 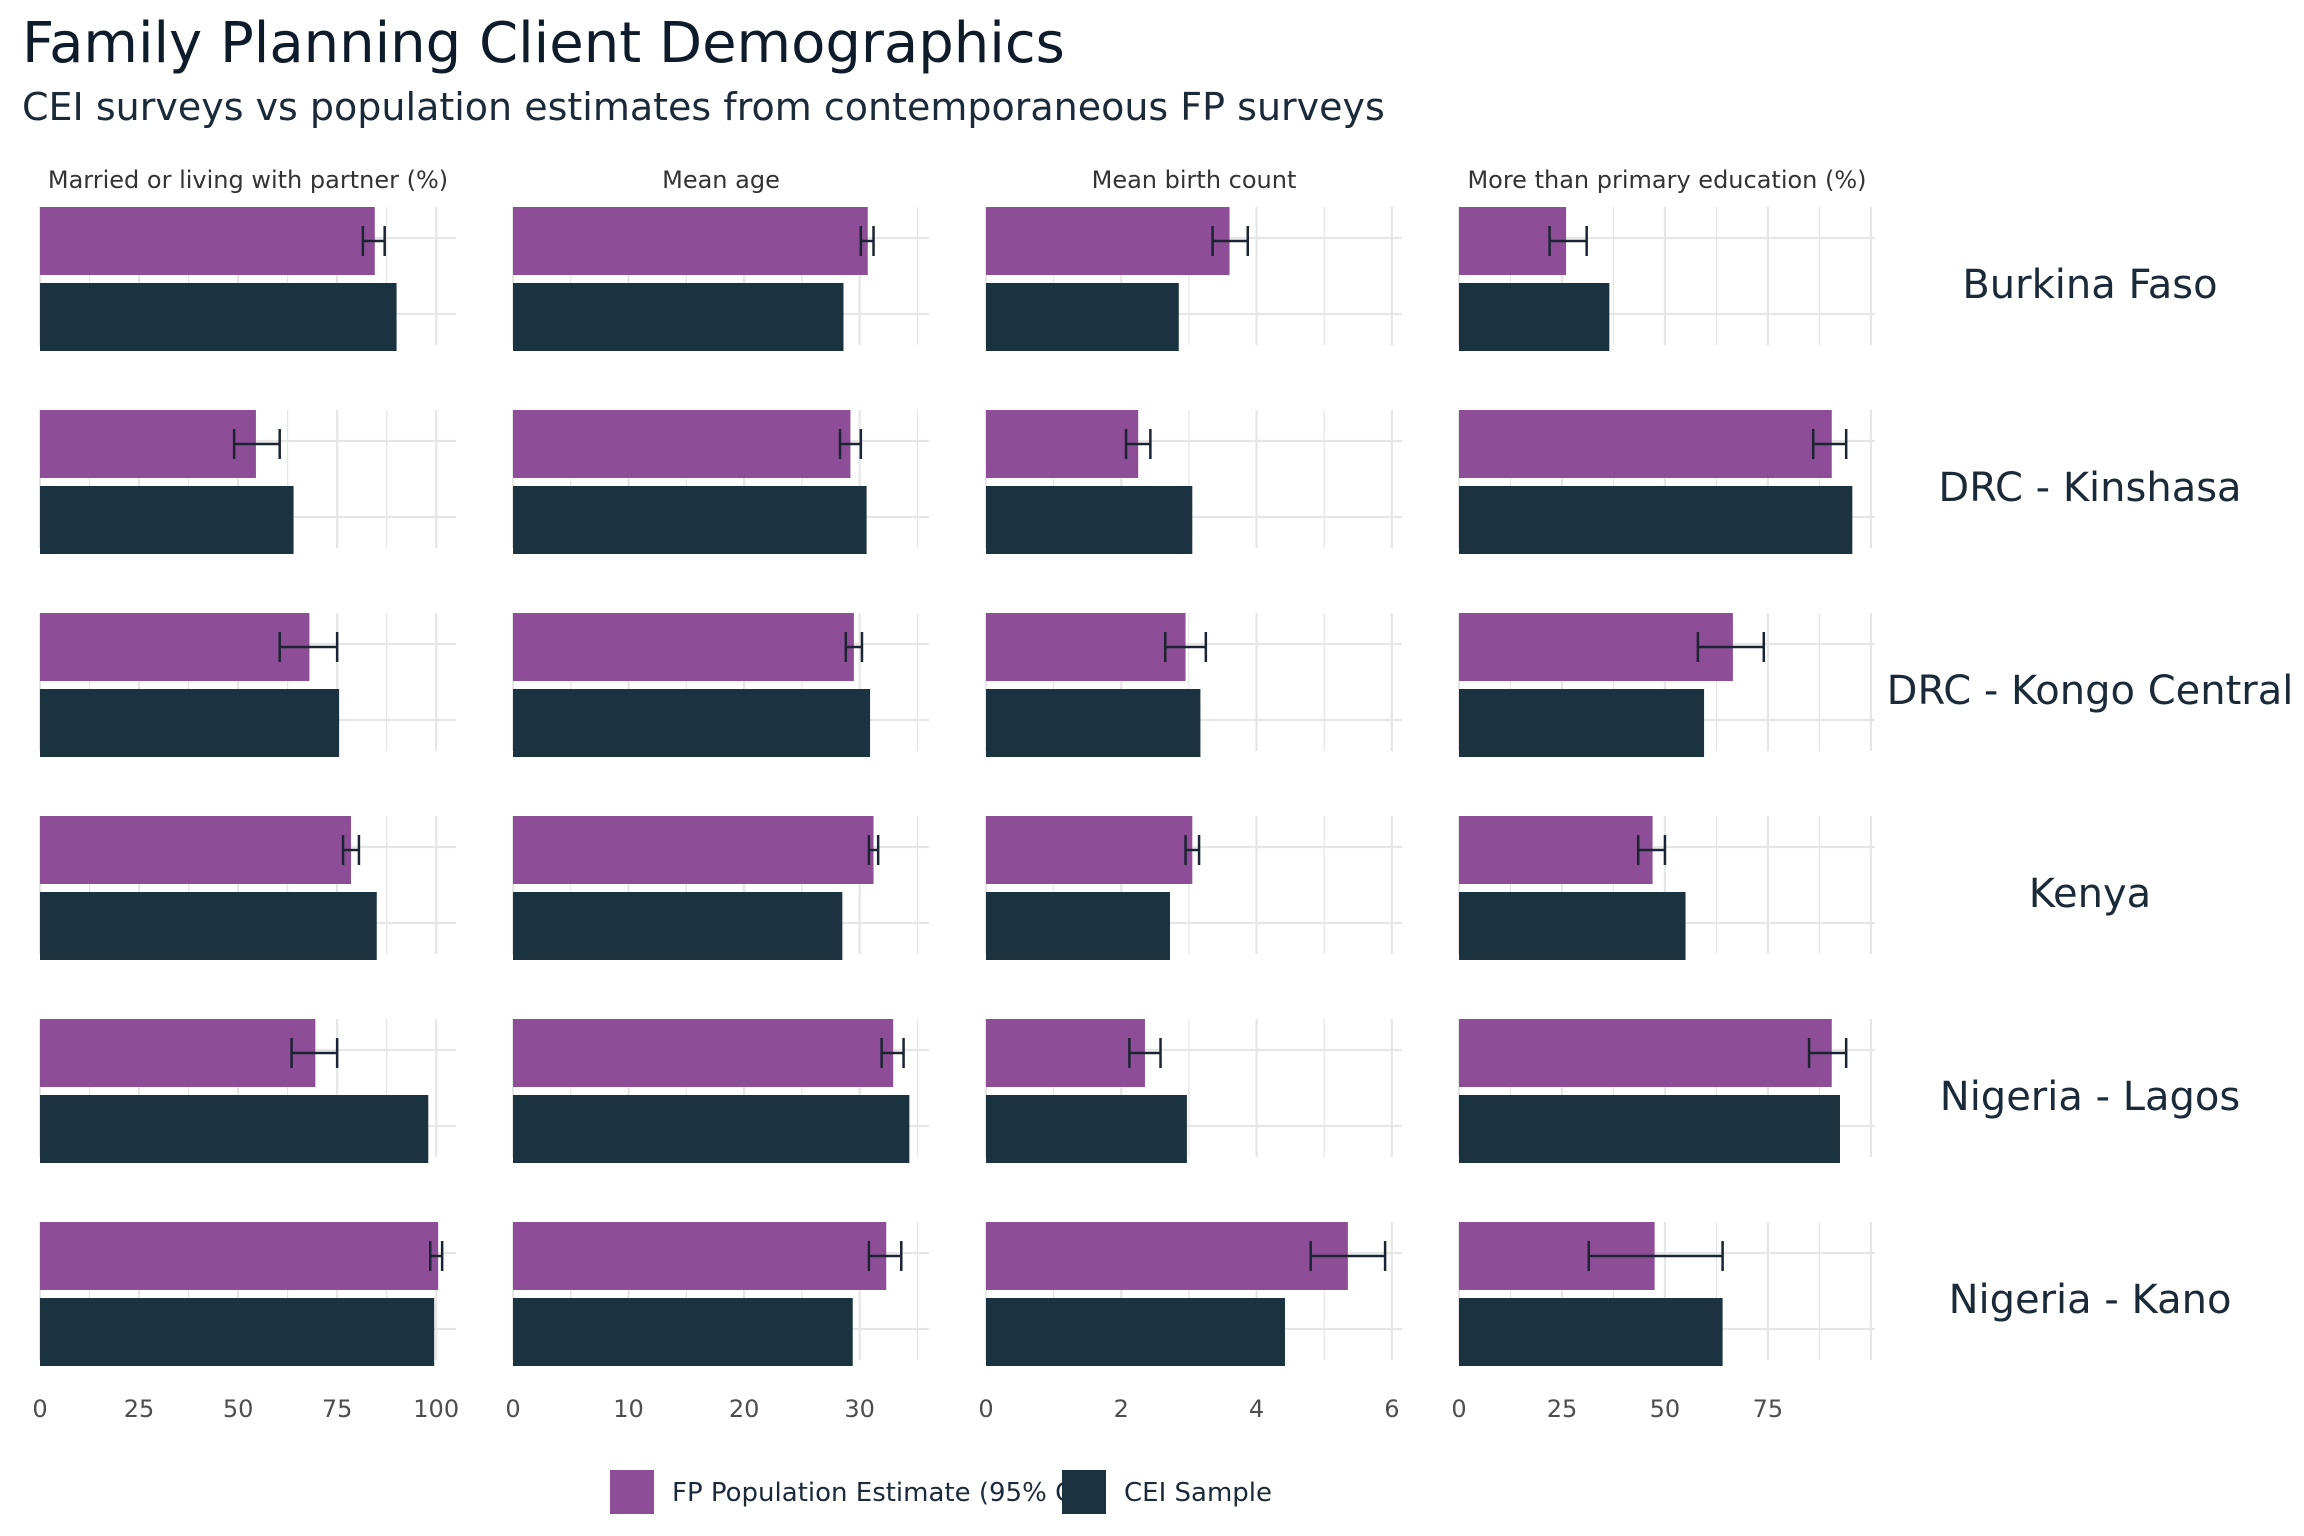 I want to click on facet-row-label: DRC - Kinshasa, so click(x=2089, y=488).